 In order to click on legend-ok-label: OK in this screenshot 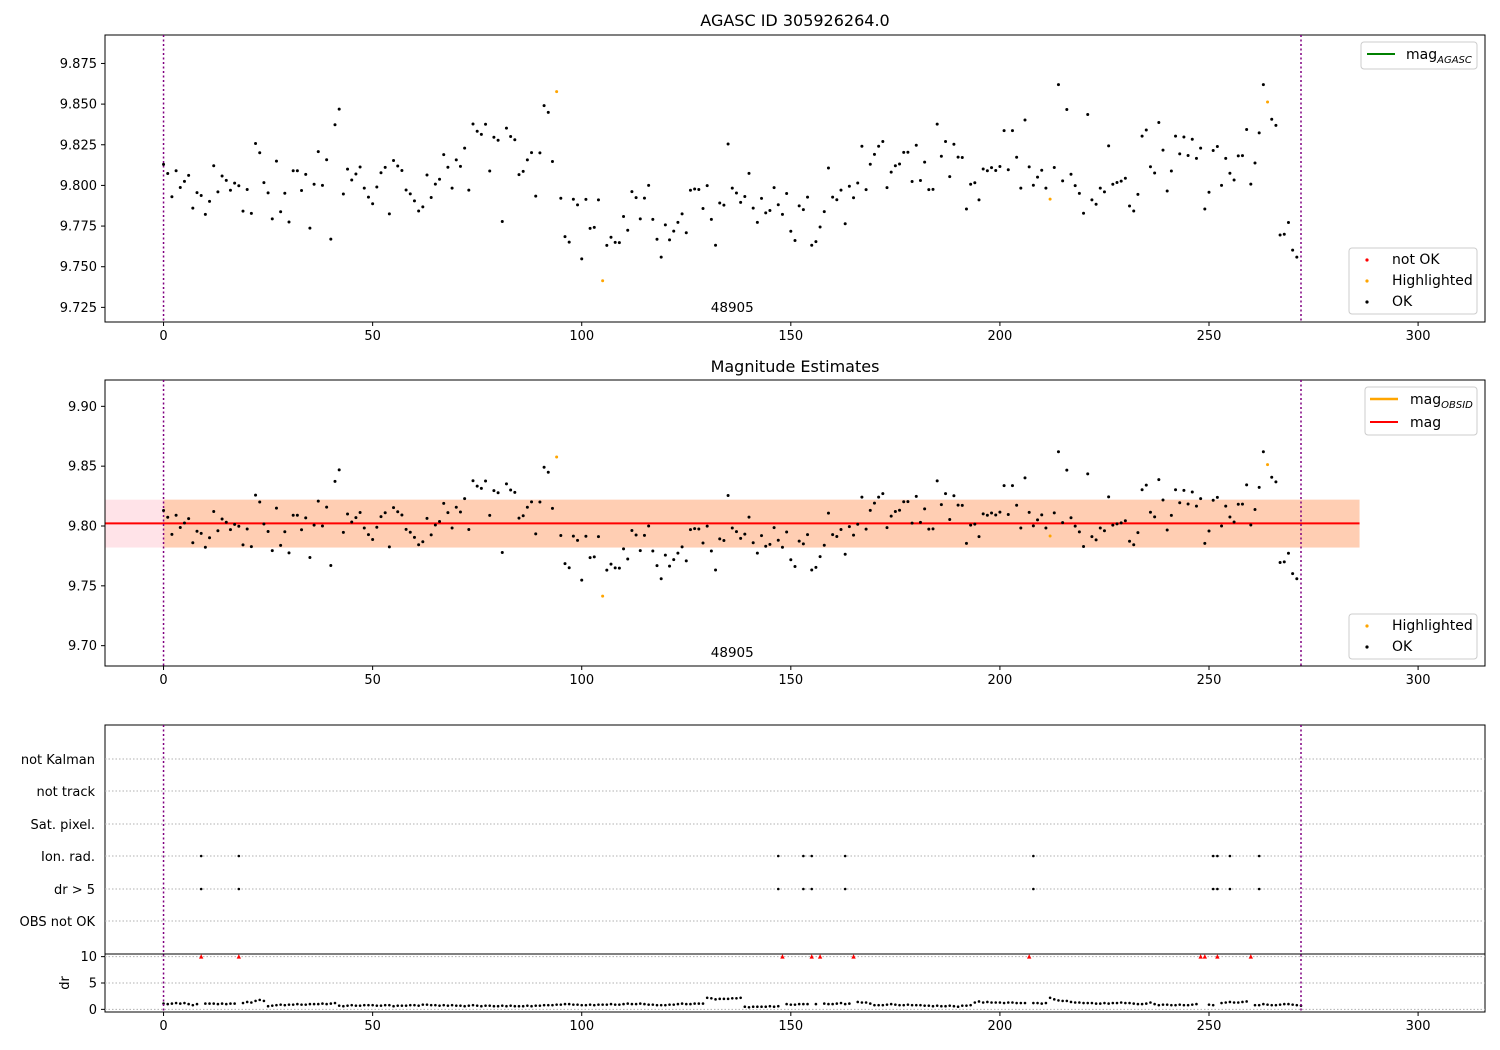, I will do `click(1402, 302)`.